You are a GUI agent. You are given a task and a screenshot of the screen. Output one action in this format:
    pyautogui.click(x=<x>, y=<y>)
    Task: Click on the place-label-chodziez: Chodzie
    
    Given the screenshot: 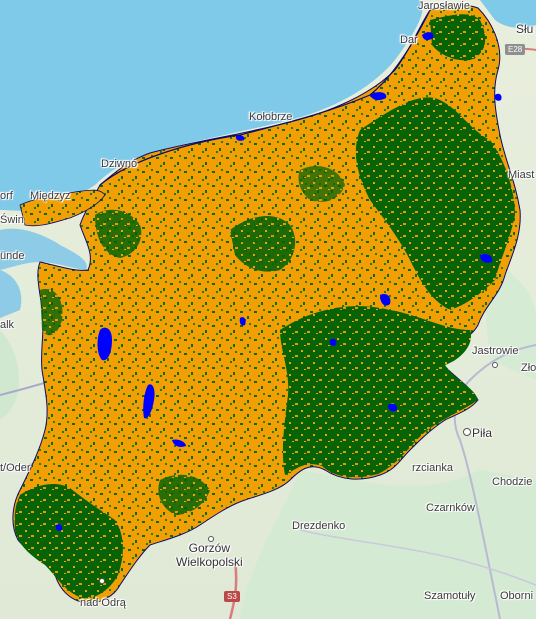 What is the action you would take?
    pyautogui.click(x=512, y=482)
    